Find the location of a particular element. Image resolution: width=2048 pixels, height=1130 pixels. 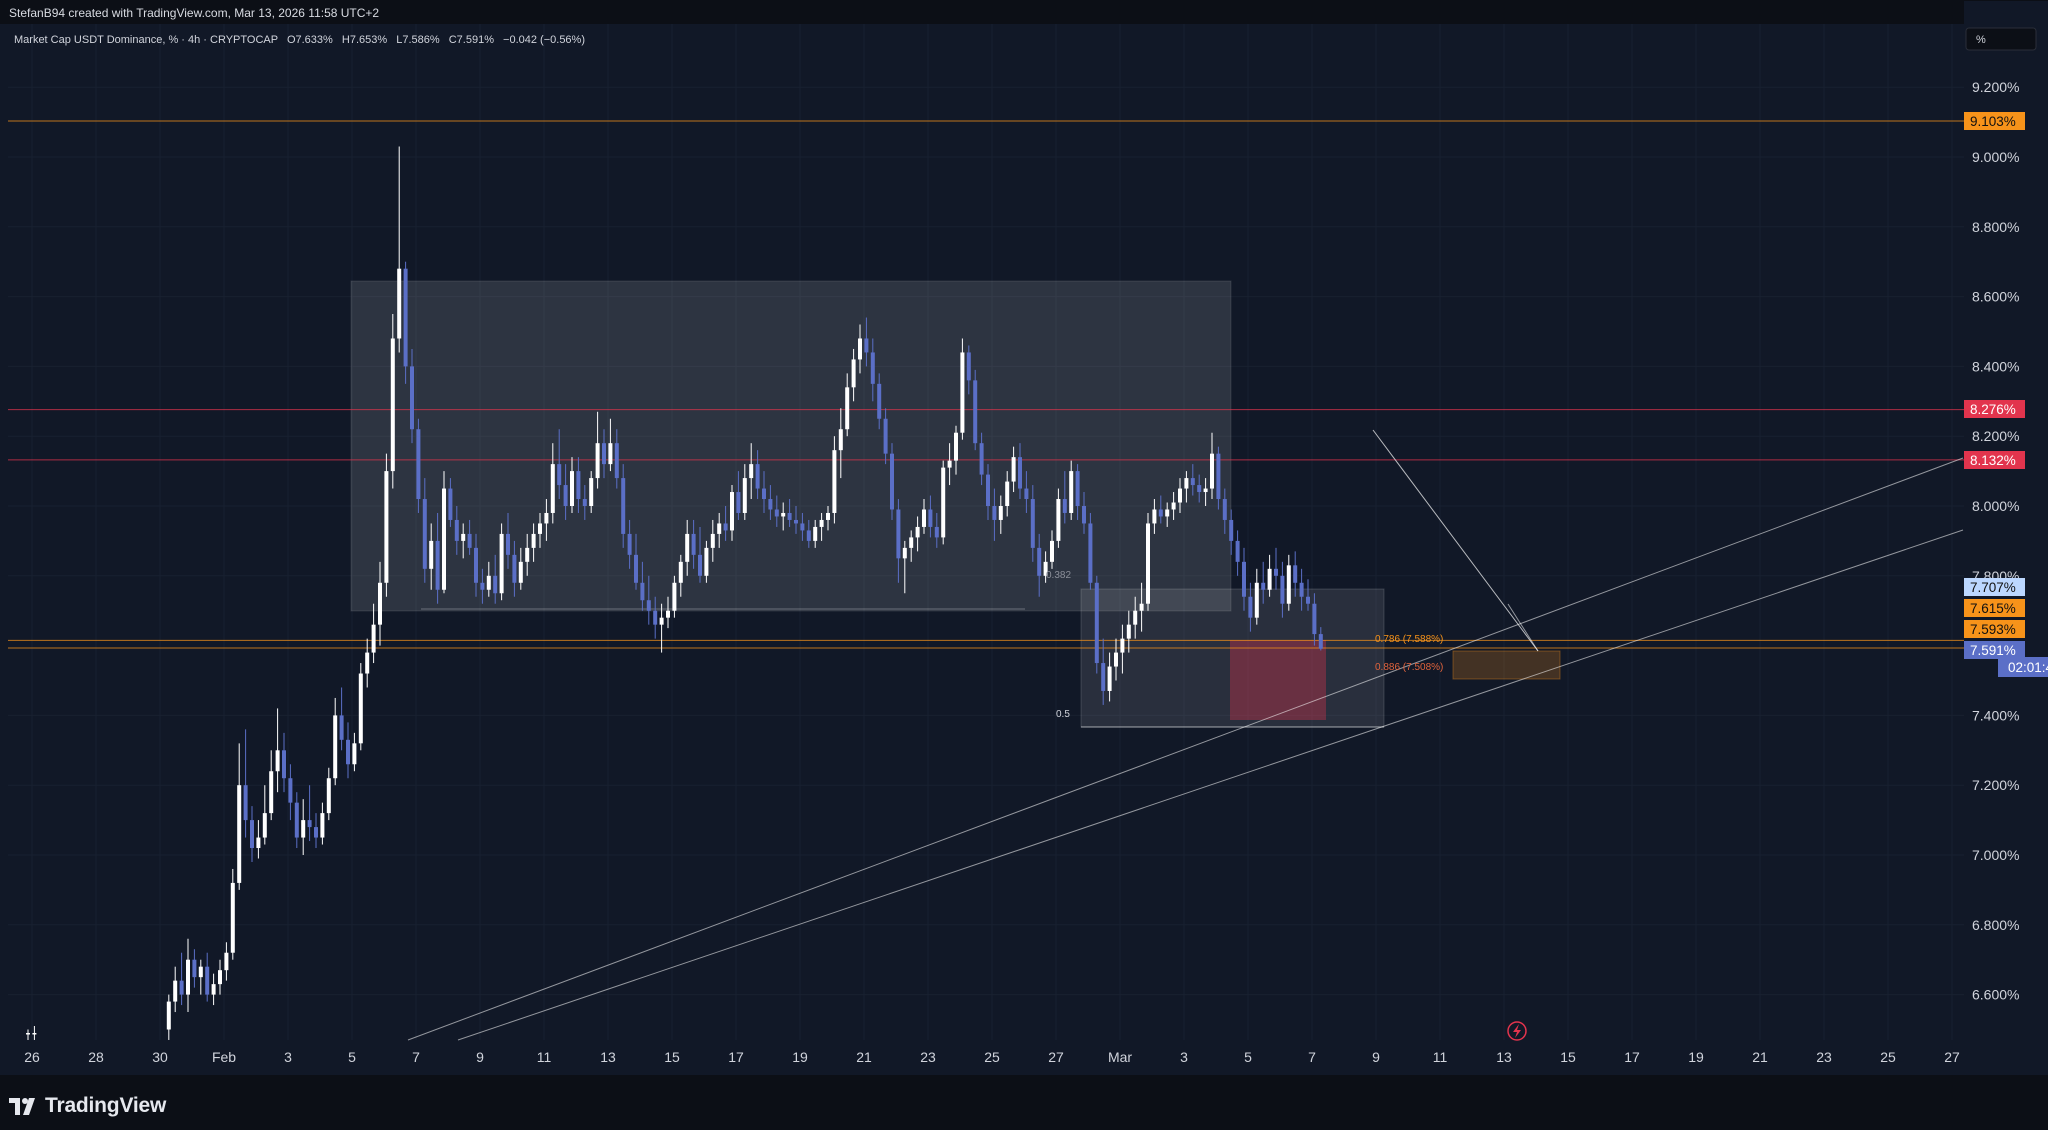

scale-mode-label: % is located at coordinates (1981, 40).